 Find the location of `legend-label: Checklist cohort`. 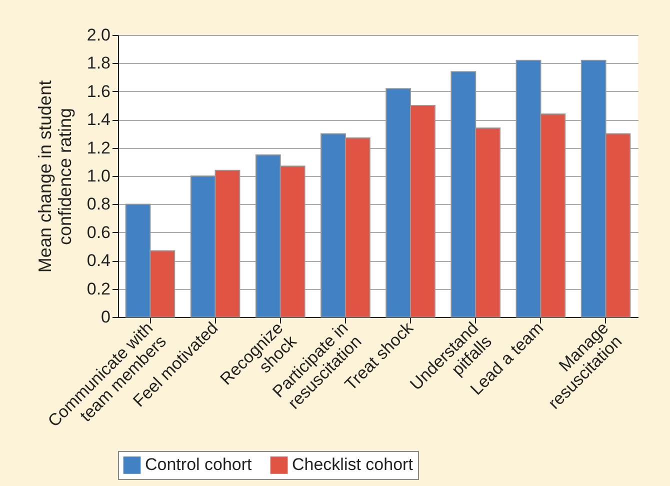

legend-label: Checklist cohort is located at coordinates (353, 464).